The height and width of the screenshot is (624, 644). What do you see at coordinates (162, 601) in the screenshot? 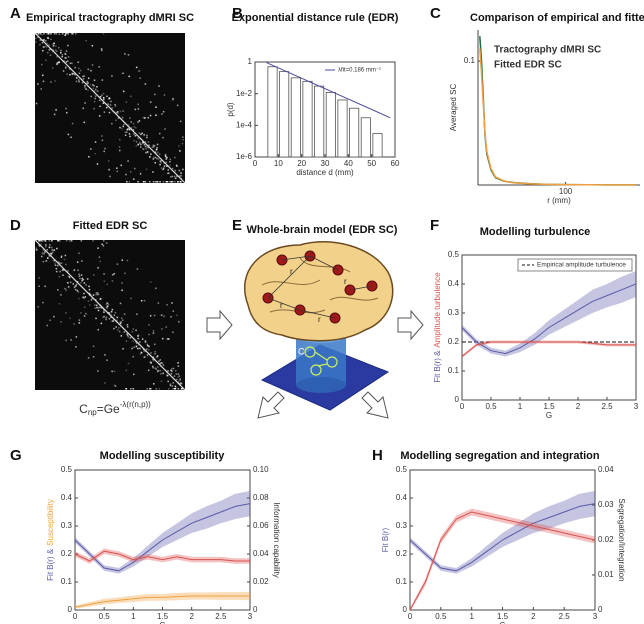
I see `series-line` at bounding box center [162, 601].